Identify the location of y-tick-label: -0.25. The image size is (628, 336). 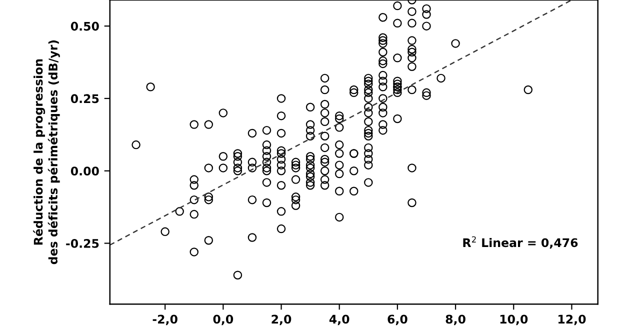
(82, 243).